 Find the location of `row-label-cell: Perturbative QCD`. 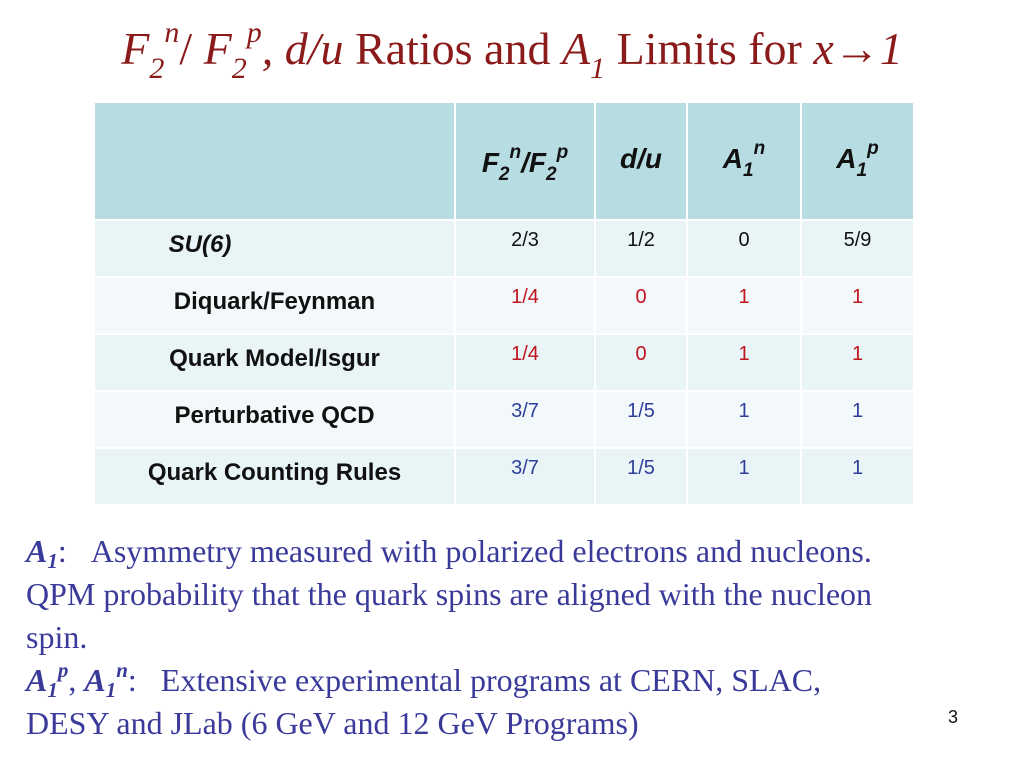

row-label-cell: Perturbative QCD is located at coordinates (274, 419).